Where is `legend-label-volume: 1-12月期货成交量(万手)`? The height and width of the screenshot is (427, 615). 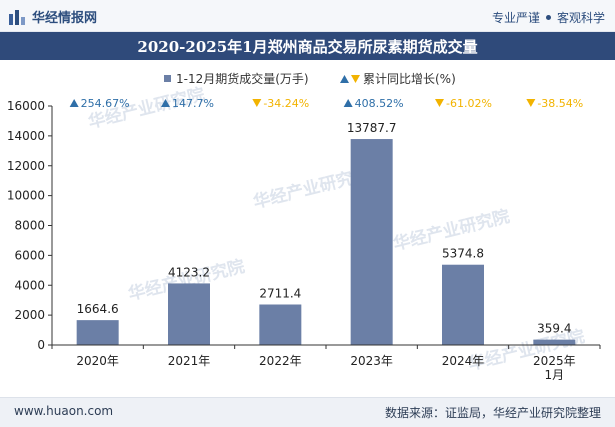 legend-label-volume: 1-12月期货成交量(万手) is located at coordinates (242, 78).